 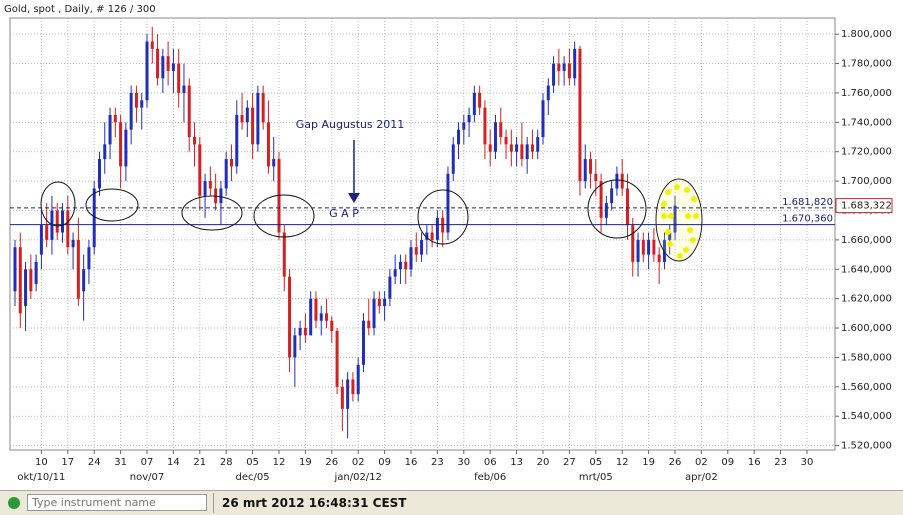 What do you see at coordinates (213, 503) in the screenshot?
I see `separator` at bounding box center [213, 503].